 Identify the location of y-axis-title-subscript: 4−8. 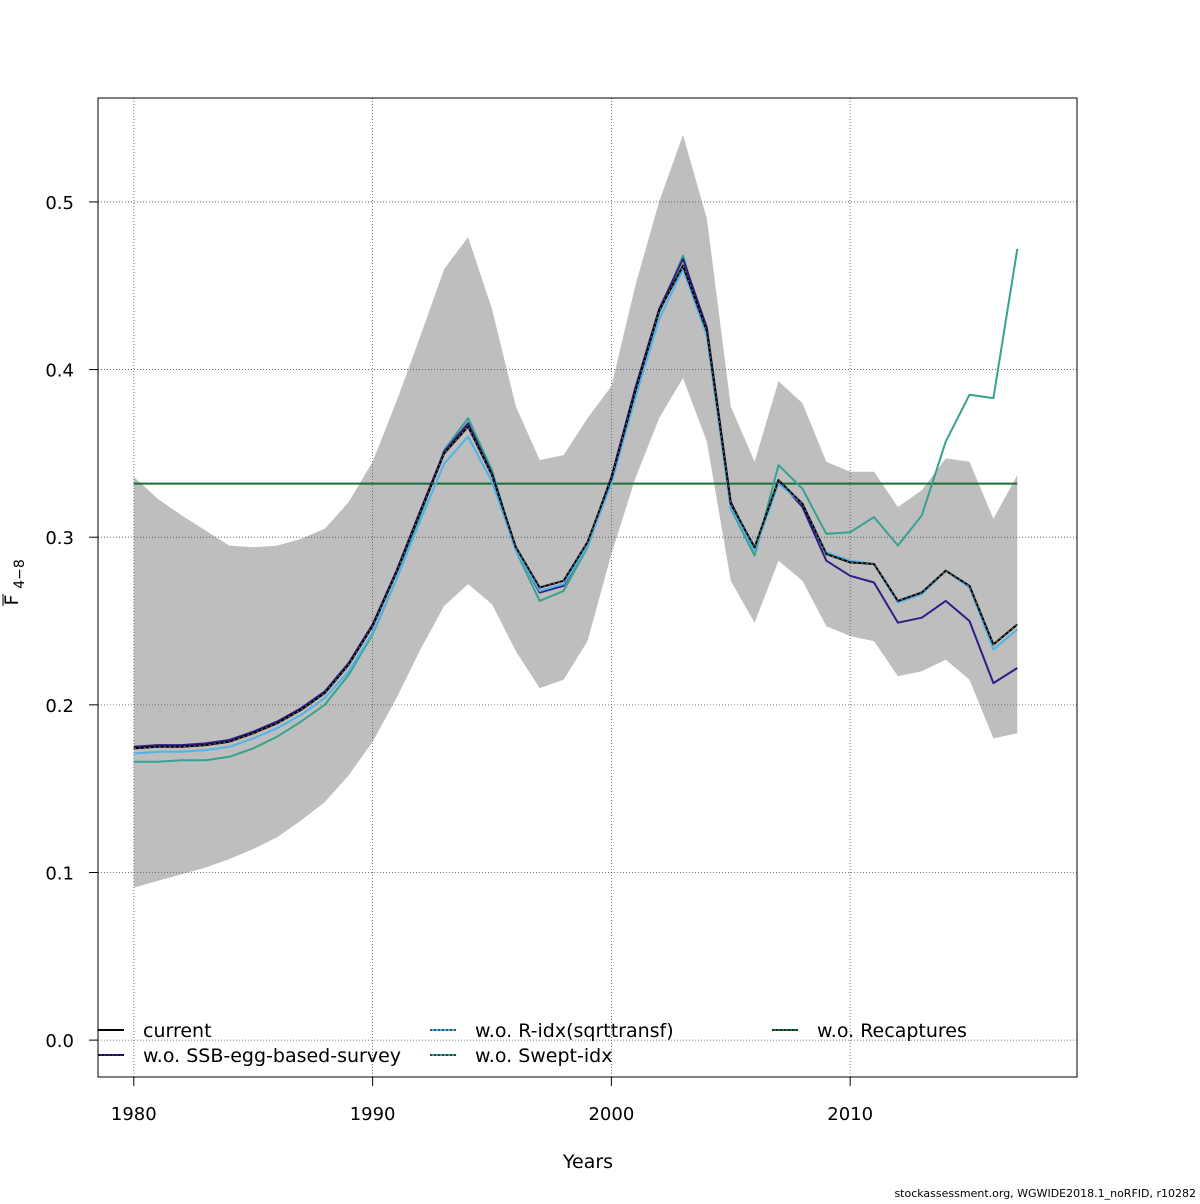
(20, 574).